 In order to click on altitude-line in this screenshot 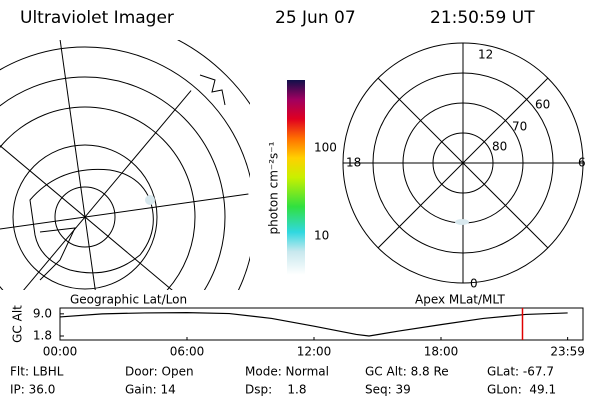, I will do `click(313, 324)`.